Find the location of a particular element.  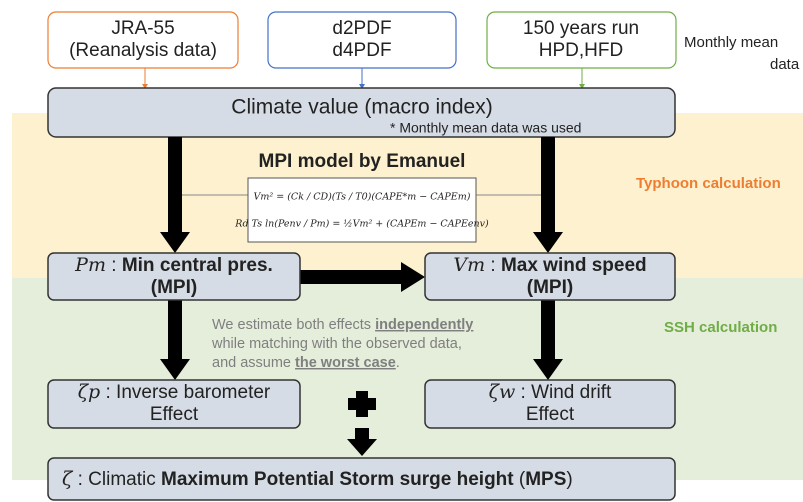

equation-box is located at coordinates (362, 210).